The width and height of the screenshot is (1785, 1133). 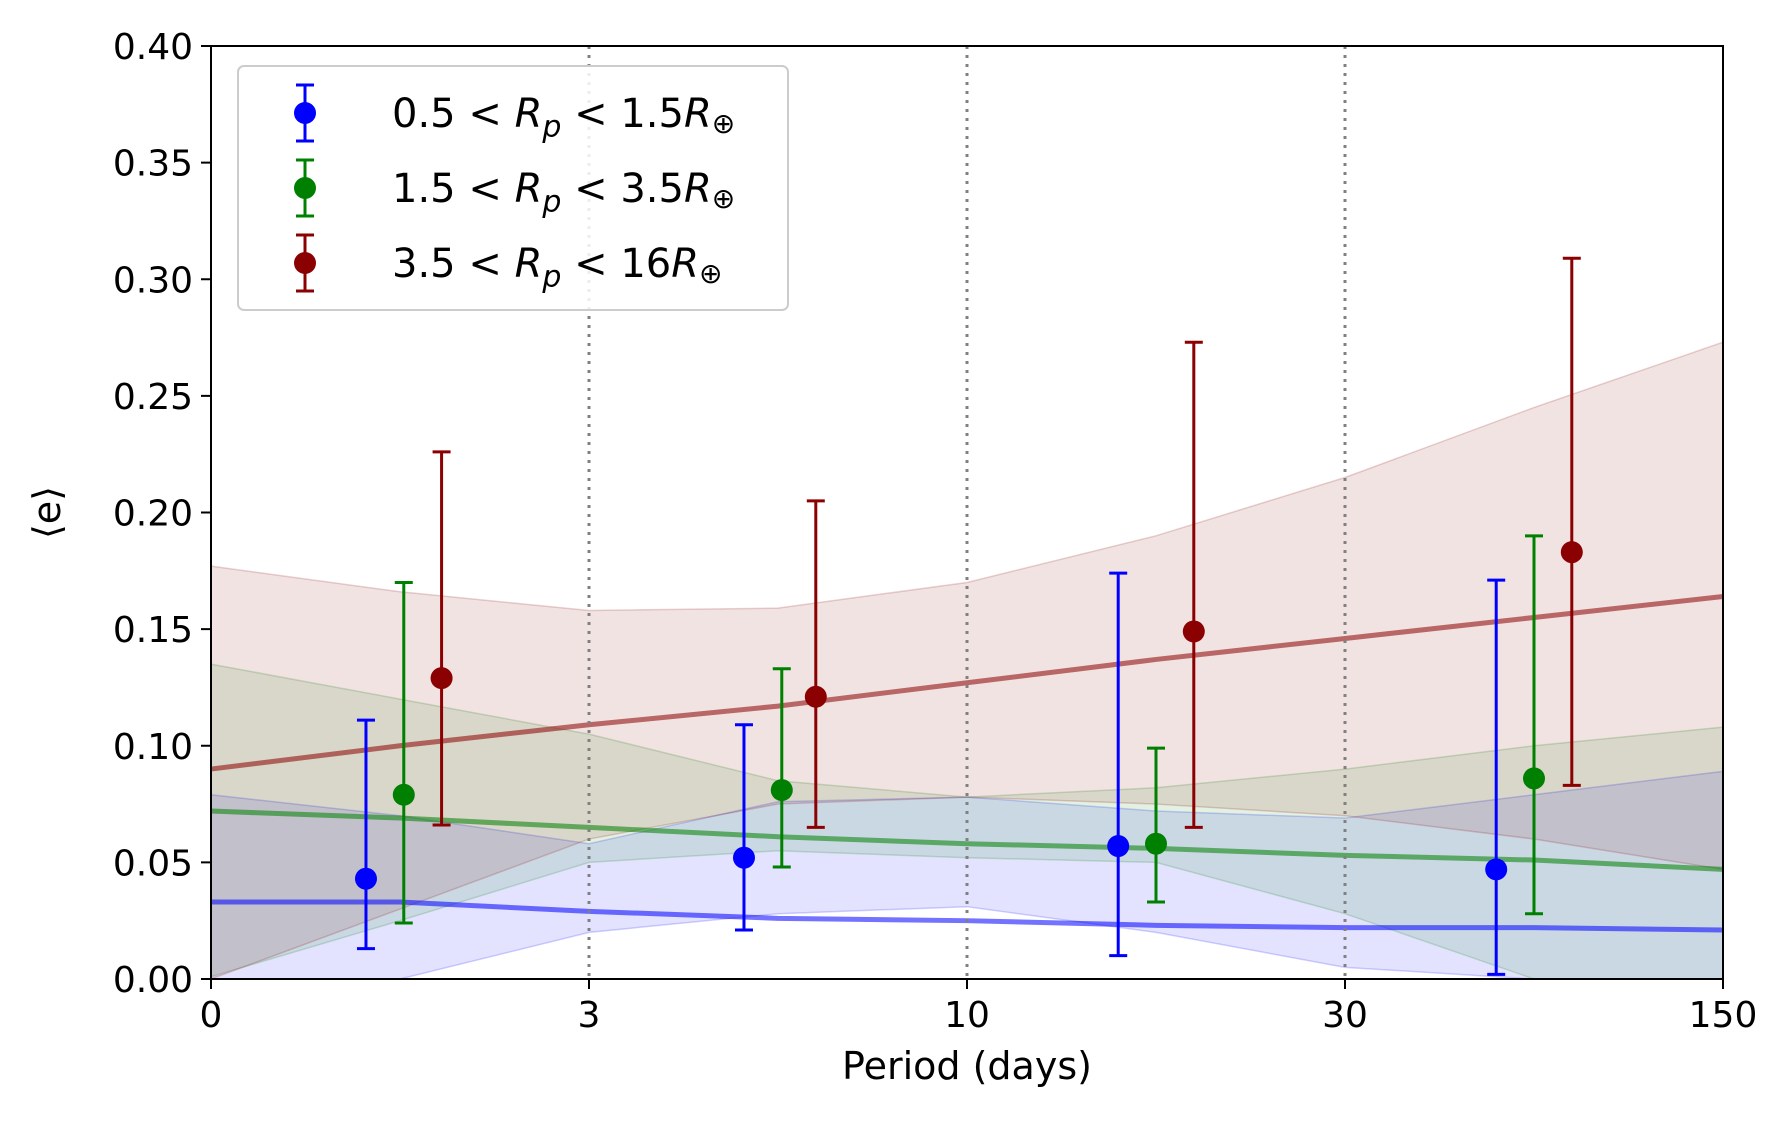 I want to click on legend-box, so click(x=513, y=188).